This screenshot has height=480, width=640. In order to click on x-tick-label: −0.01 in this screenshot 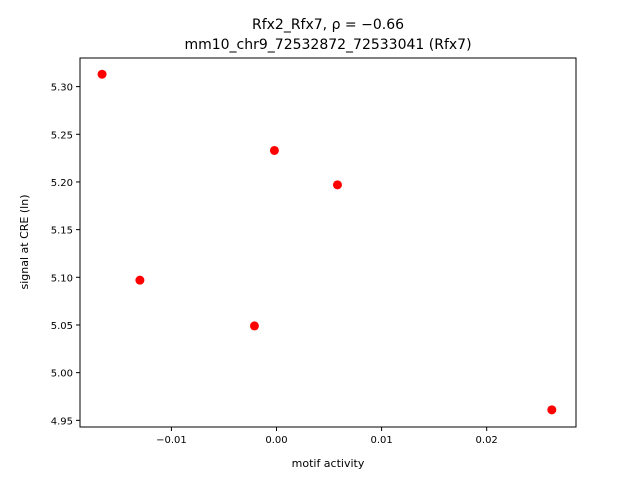, I will do `click(171, 440)`.